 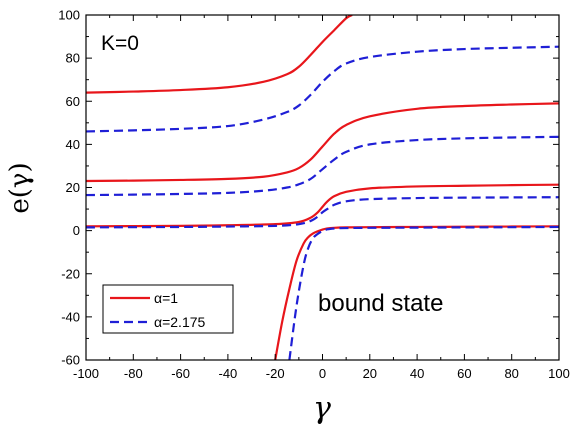 What do you see at coordinates (511, 373) in the screenshot?
I see `x-tick-label: 80` at bounding box center [511, 373].